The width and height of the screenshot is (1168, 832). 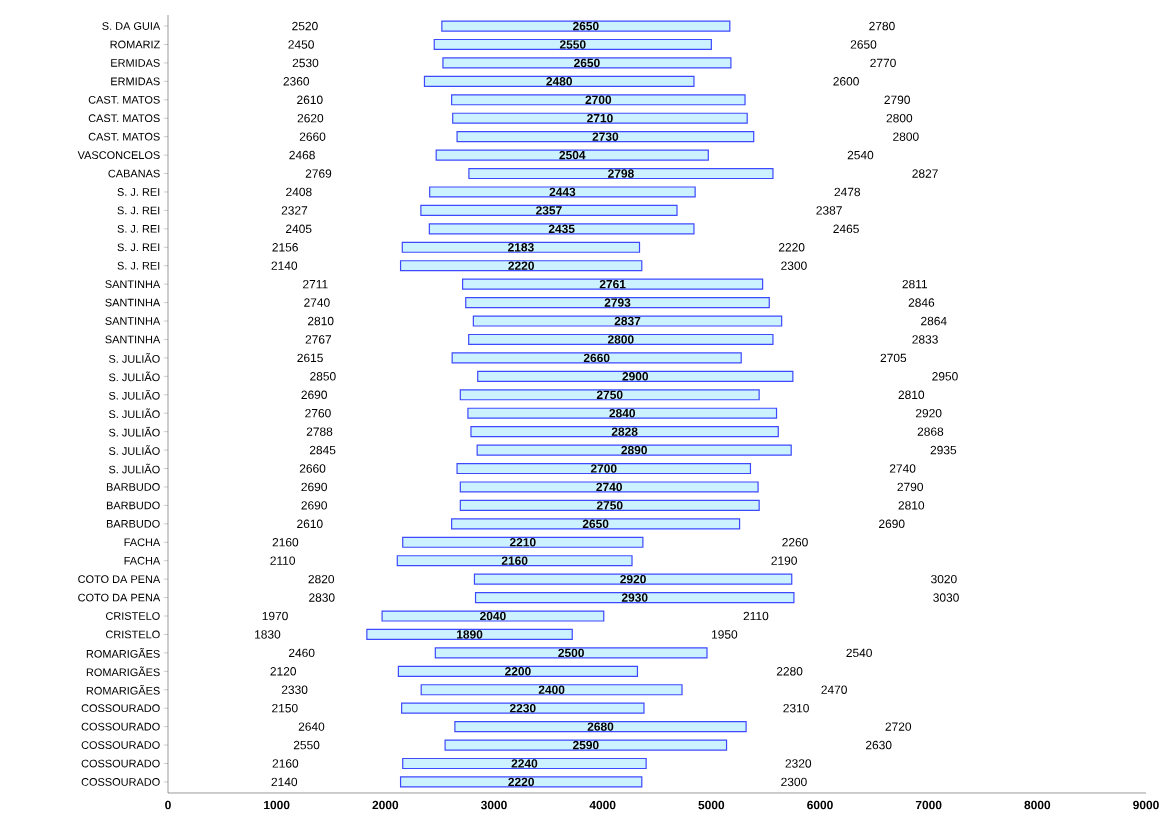 I want to click on annotation: 2790, so click(x=897, y=100).